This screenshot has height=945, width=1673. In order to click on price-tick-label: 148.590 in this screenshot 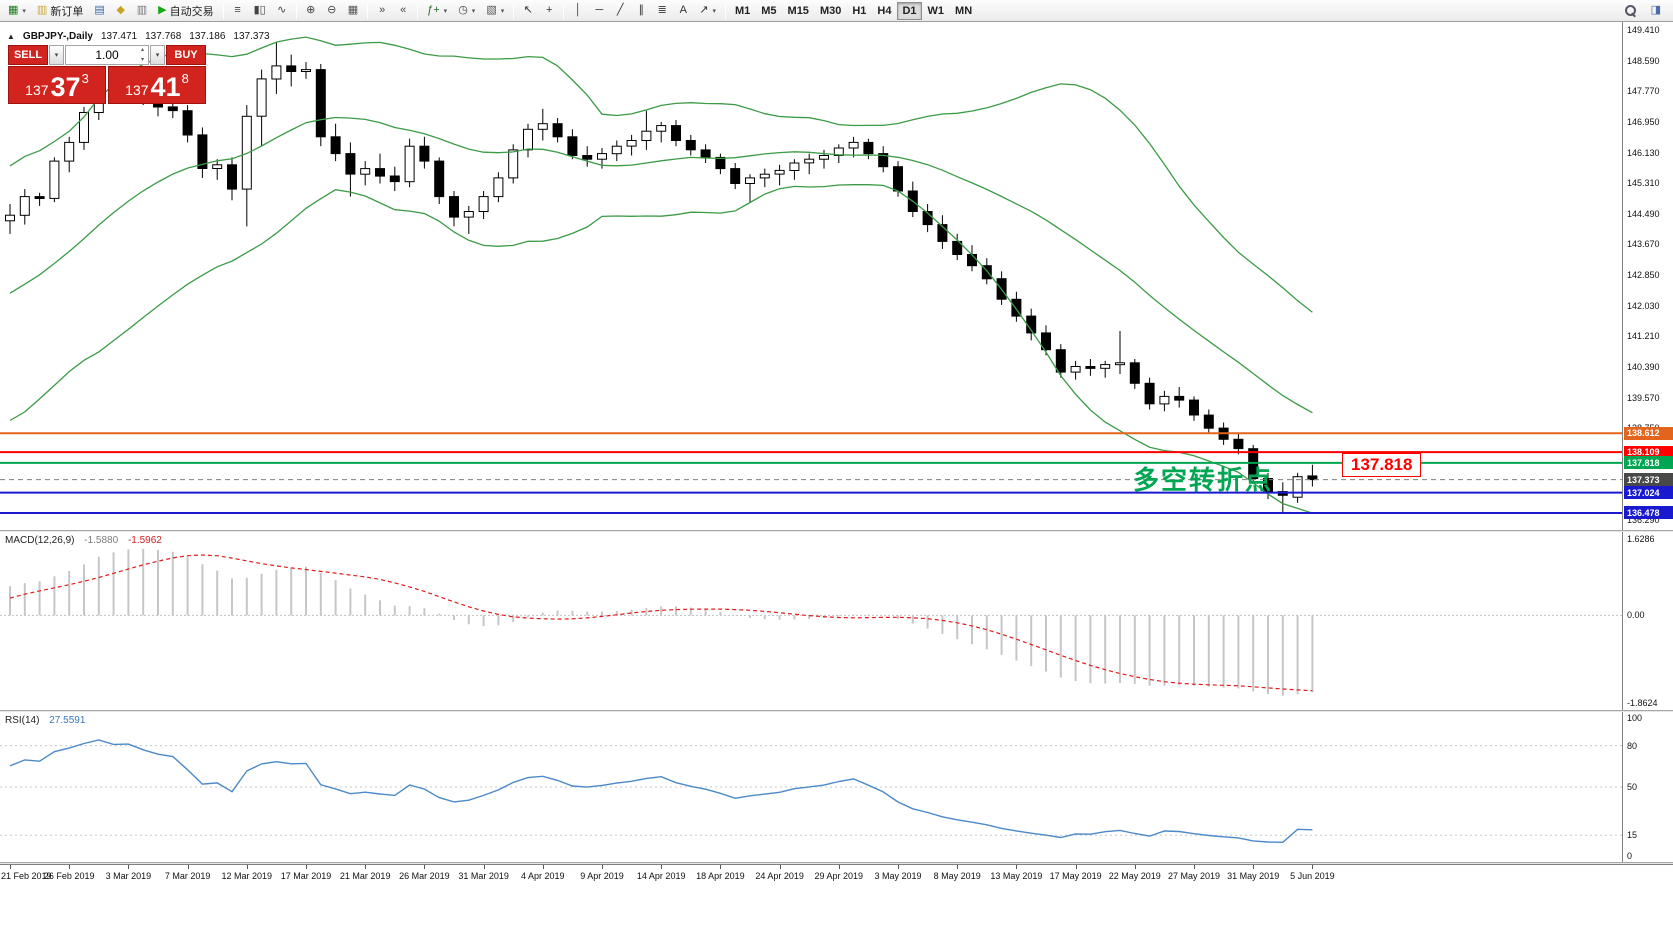, I will do `click(1643, 60)`.